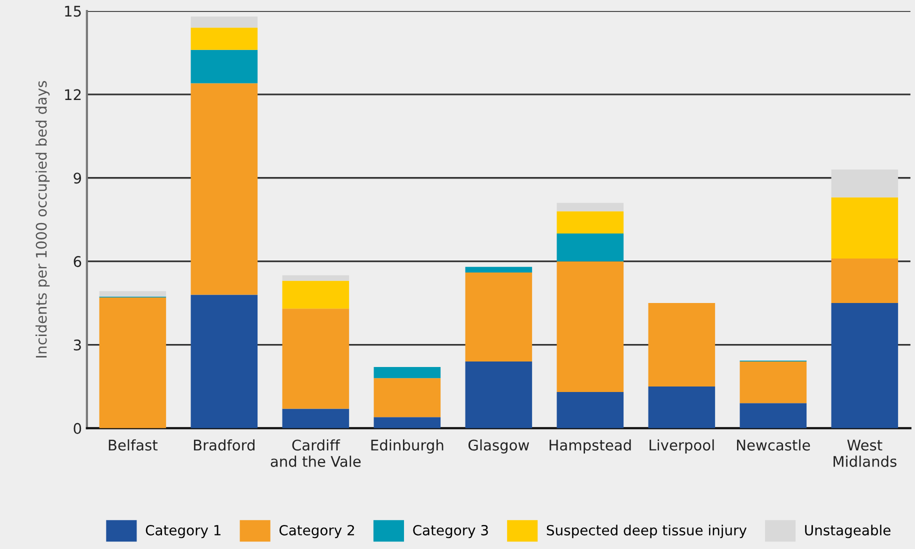  What do you see at coordinates (43, 219) in the screenshot?
I see `y-axis-title: Incidents per 1000 occupied bed days` at bounding box center [43, 219].